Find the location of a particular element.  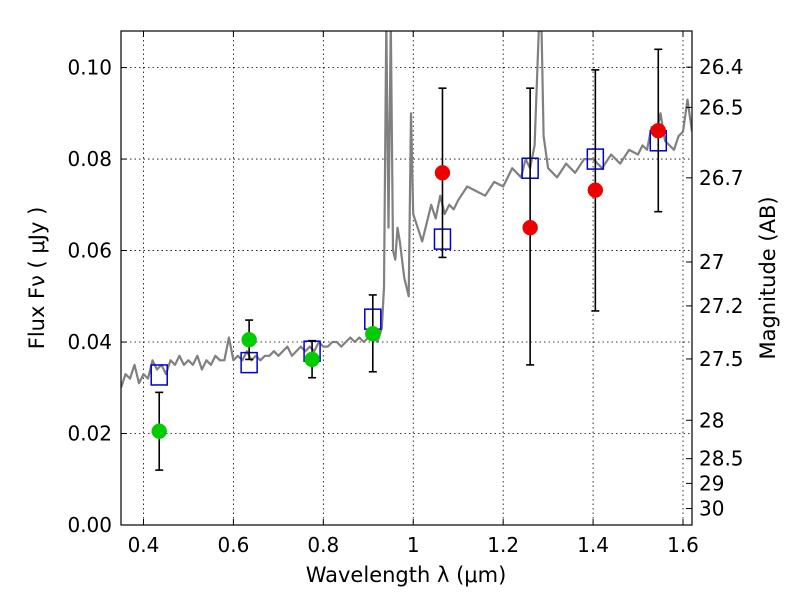

y2-tick-label: 30 is located at coordinates (711, 509).